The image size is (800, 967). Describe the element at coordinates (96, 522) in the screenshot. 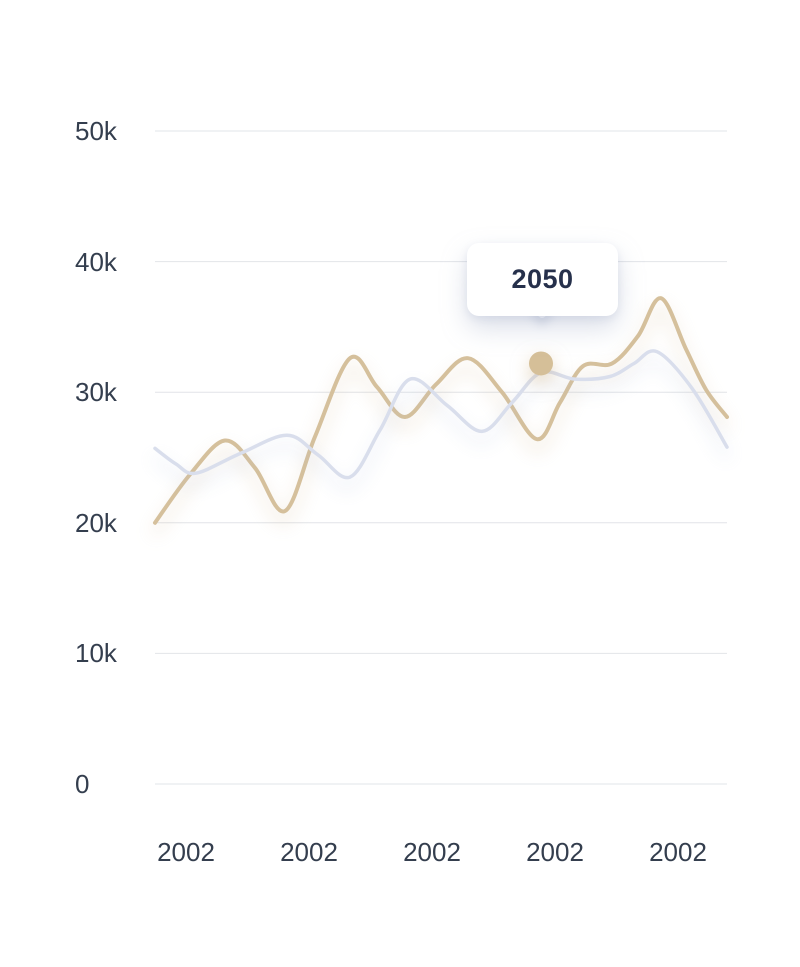

I see `y-axis-tick-label: 20k` at that location.